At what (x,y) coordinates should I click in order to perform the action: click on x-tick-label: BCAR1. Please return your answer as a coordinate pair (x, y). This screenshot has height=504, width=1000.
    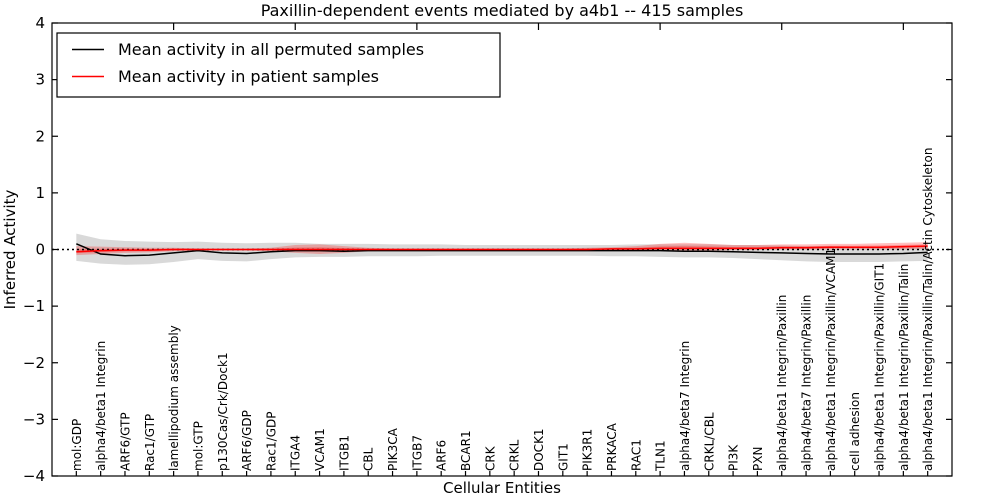
    Looking at the image, I should click on (466, 450).